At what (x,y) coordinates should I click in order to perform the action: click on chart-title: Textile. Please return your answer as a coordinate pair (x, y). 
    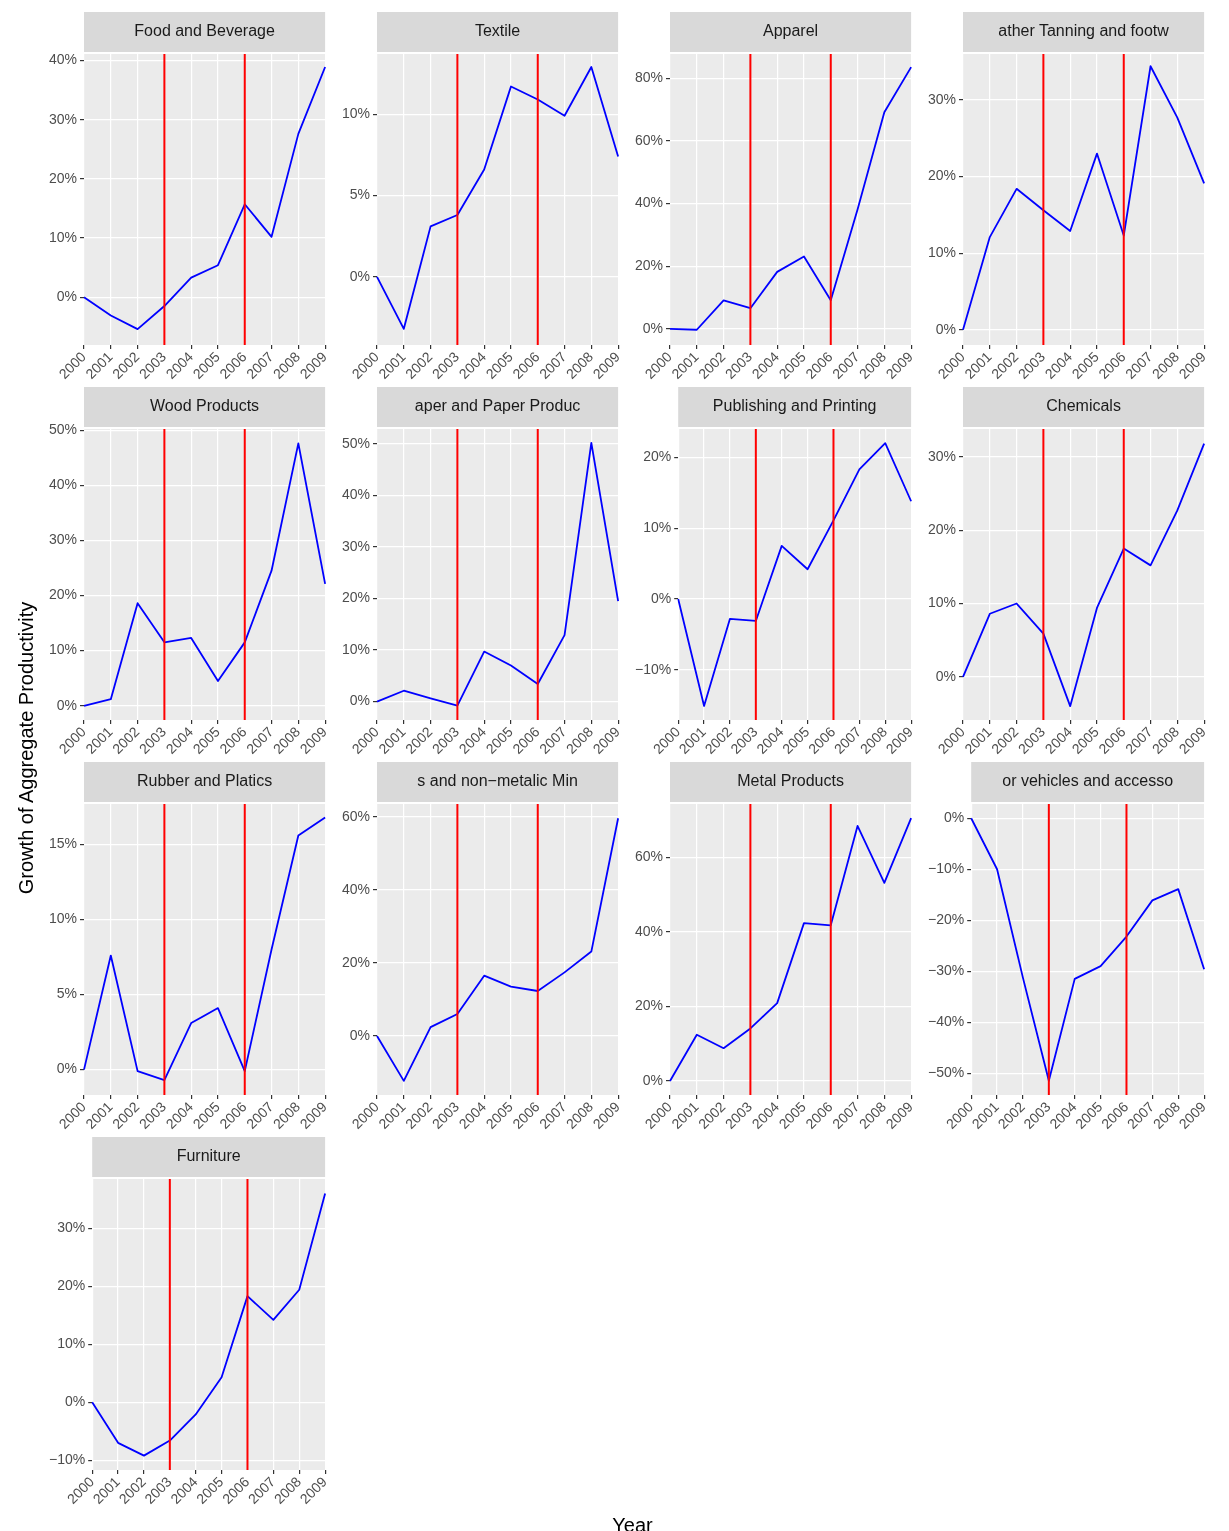
    Looking at the image, I should click on (497, 31).